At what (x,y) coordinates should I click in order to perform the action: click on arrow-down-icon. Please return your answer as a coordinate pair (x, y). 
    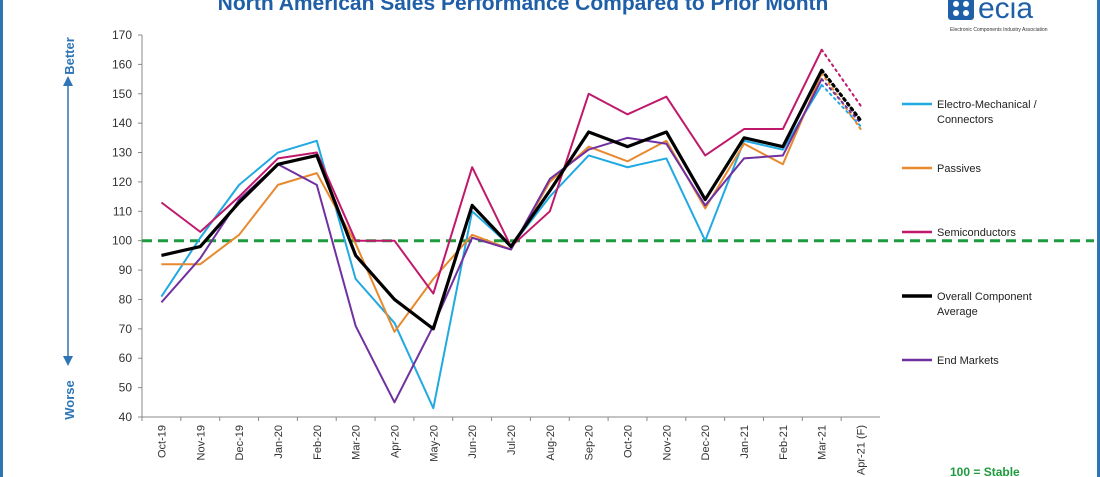
    Looking at the image, I should click on (68, 361).